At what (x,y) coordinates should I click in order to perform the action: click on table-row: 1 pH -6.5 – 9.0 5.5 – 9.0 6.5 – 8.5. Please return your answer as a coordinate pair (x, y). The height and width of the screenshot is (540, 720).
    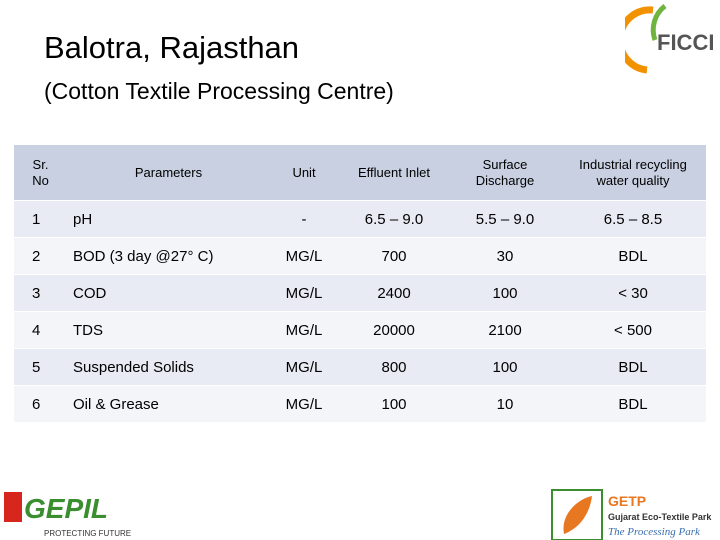
    Looking at the image, I should click on (360, 219).